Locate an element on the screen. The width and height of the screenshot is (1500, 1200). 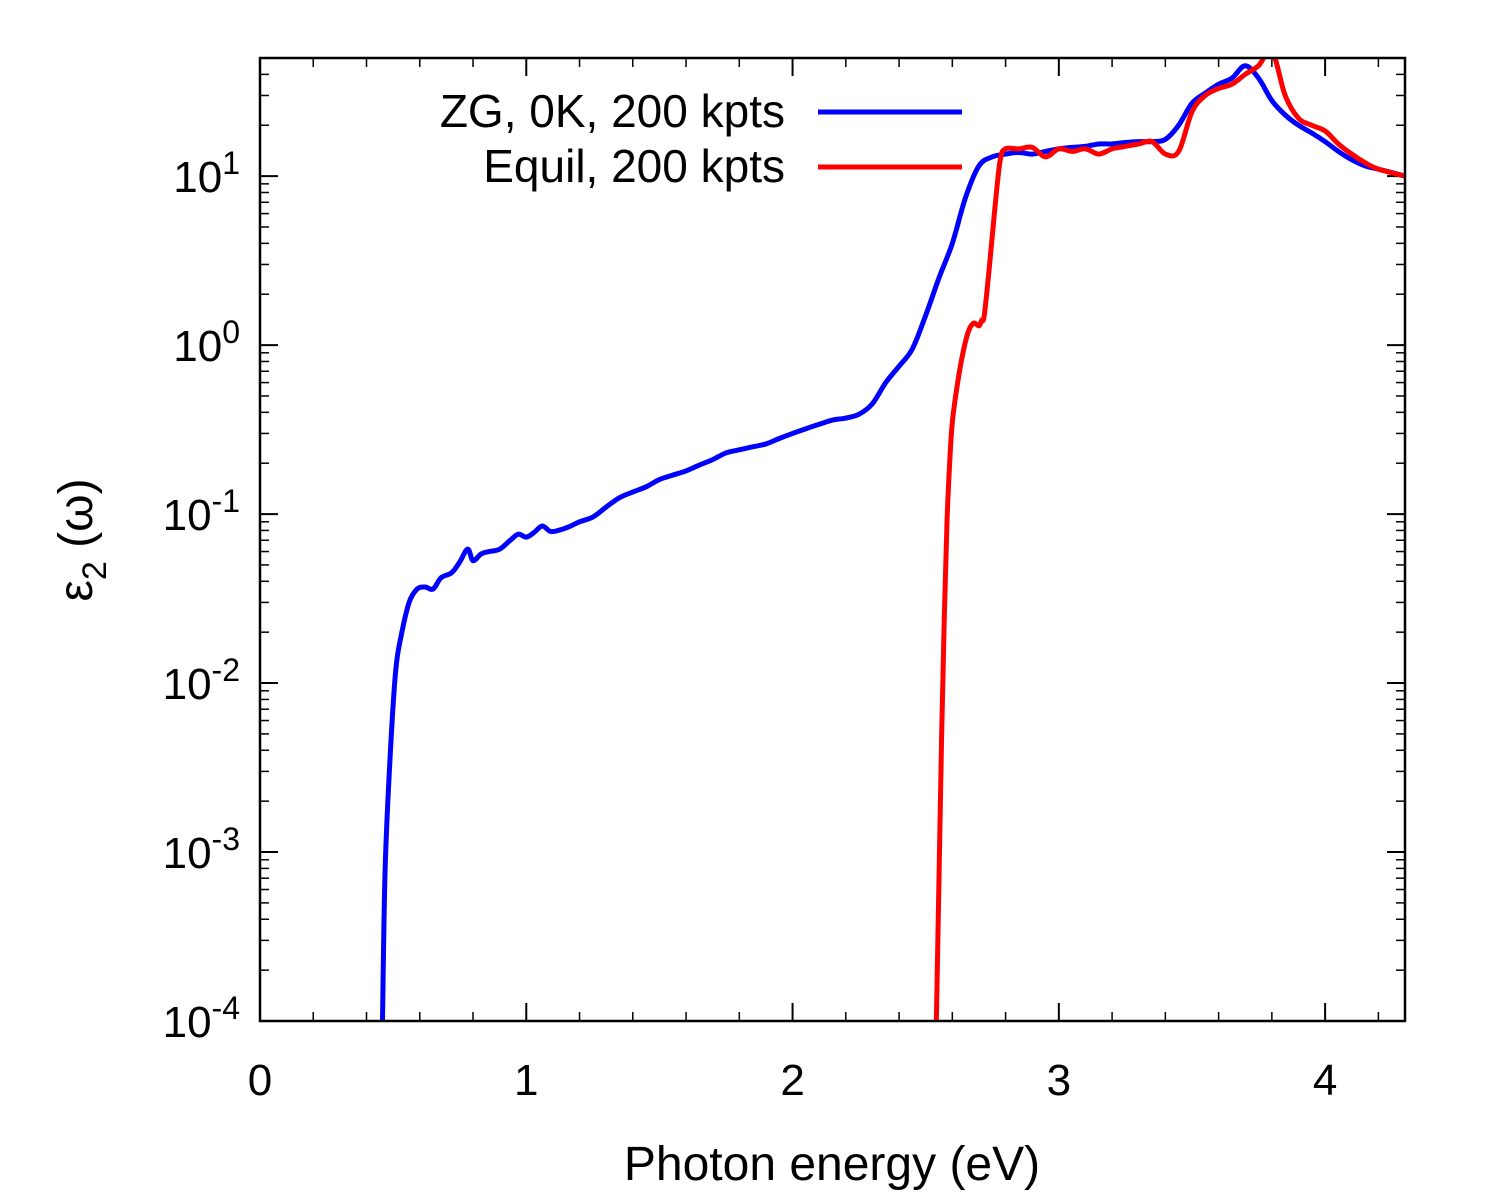
y-tick-label: 10⁻¹ is located at coordinates (201, 511).